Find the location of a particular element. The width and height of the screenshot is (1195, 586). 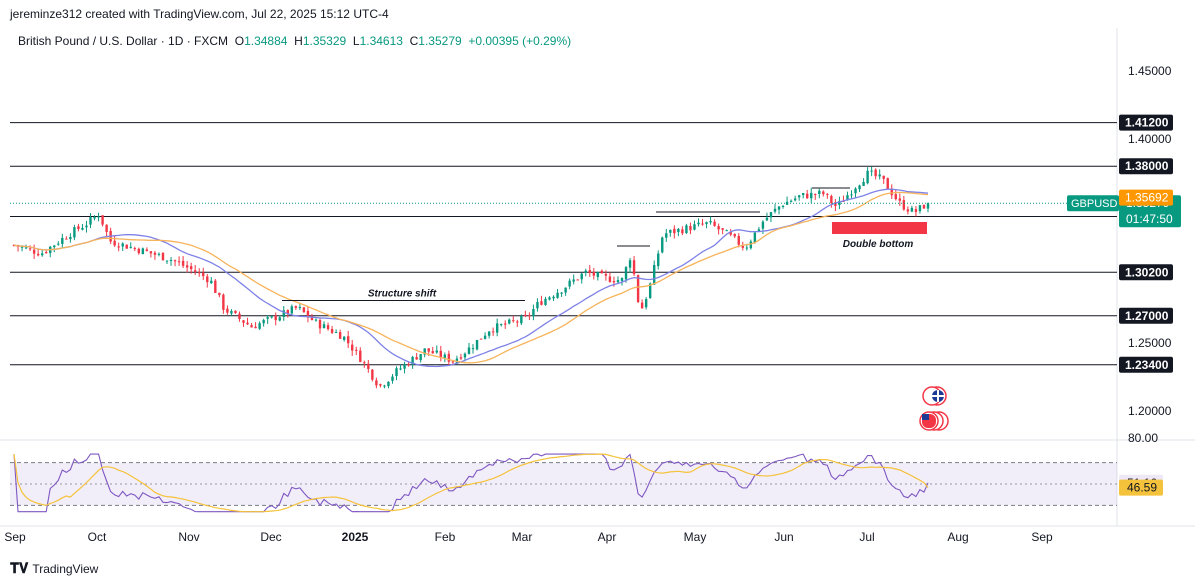

level-label: 1.23400 is located at coordinates (1147, 365).